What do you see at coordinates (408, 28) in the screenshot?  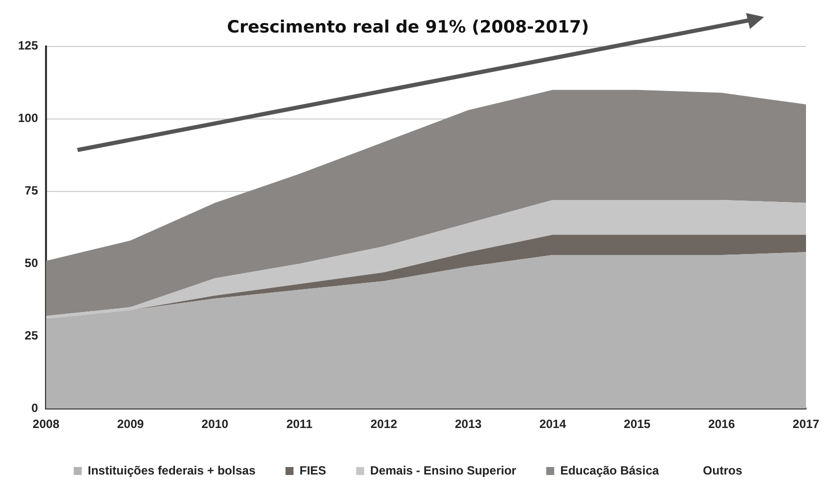 I see `chart-title: Crescimento real de 91% (2008-2017)` at bounding box center [408, 28].